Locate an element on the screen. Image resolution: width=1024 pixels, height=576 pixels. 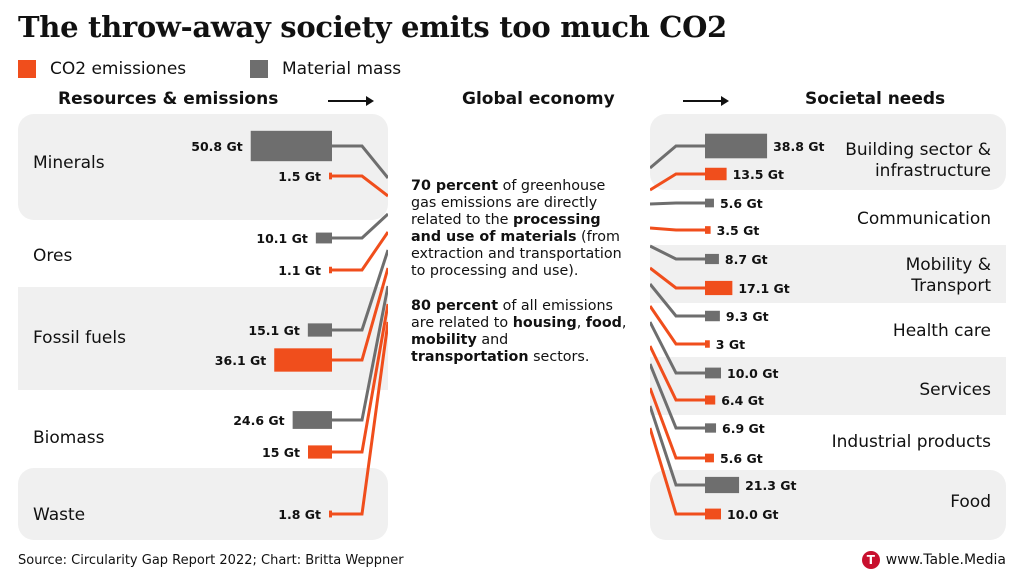
center-p2-run: , is located at coordinates (581, 323).